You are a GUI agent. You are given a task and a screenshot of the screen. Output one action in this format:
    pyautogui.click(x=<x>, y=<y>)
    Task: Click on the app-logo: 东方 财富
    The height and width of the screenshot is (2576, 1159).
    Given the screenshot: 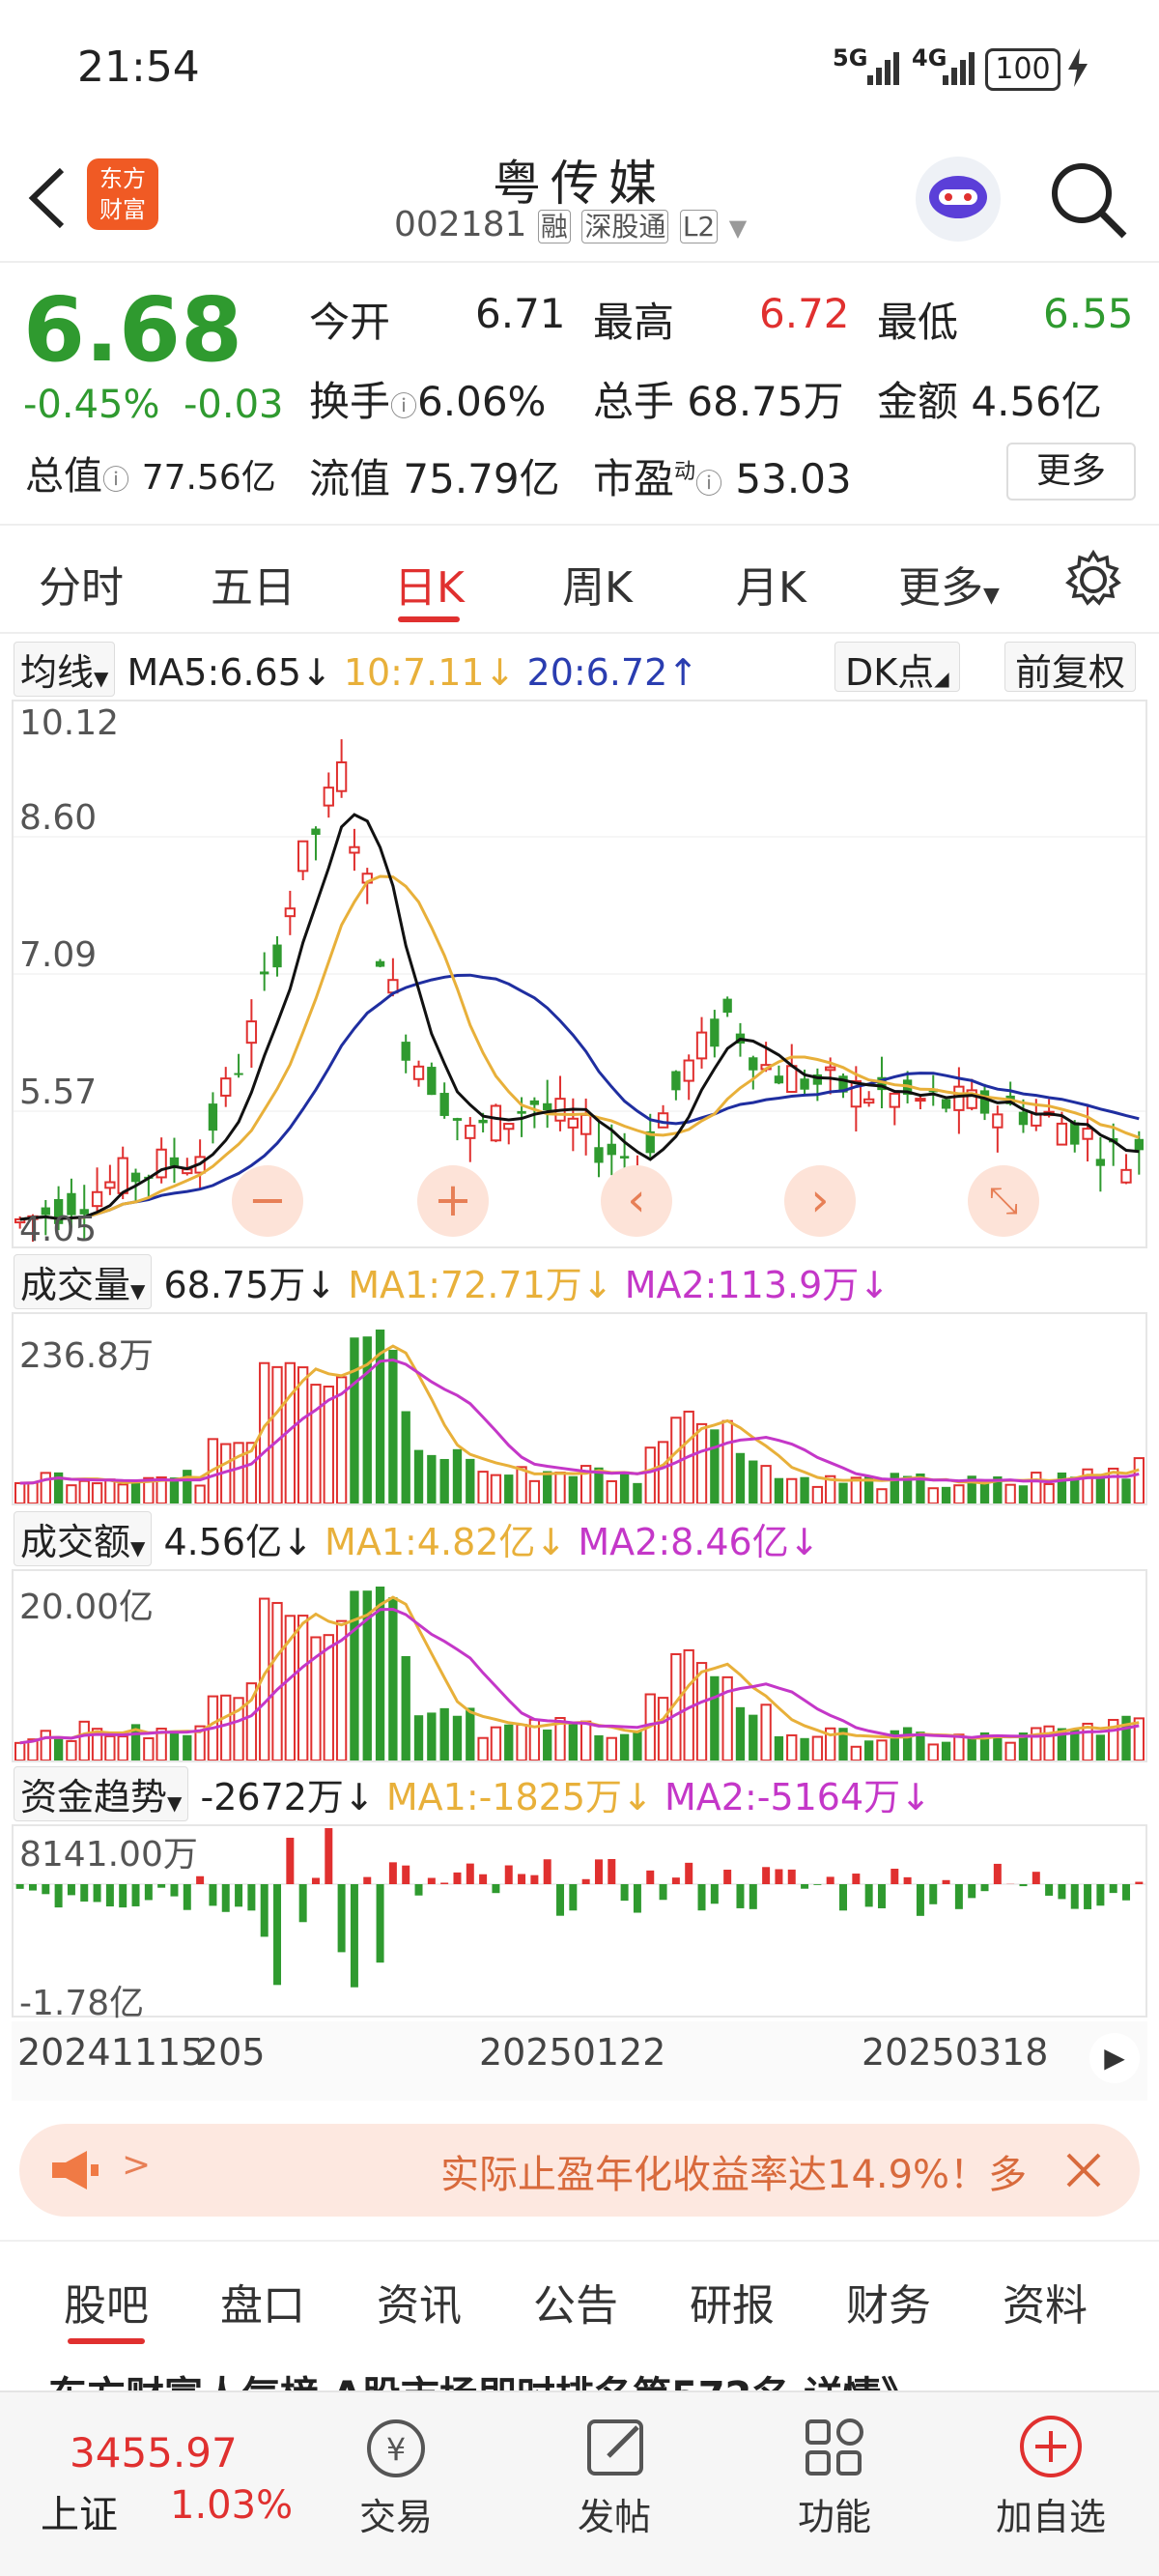 What is the action you would take?
    pyautogui.click(x=122, y=194)
    